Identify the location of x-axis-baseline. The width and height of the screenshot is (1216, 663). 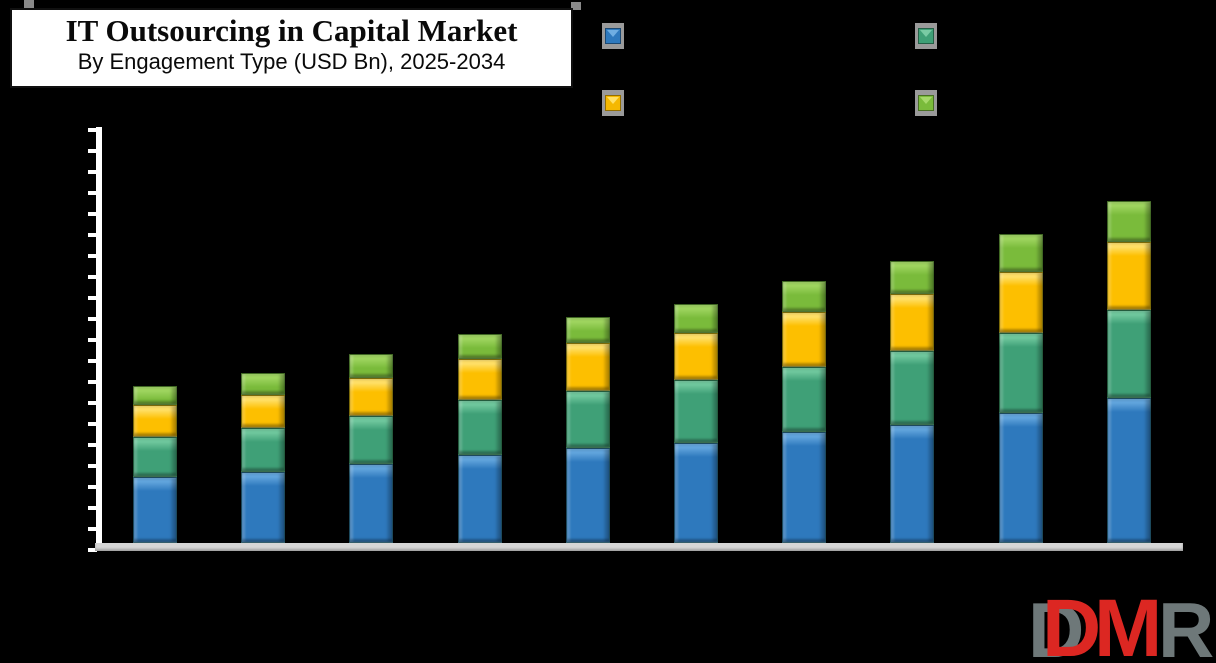
(639, 547).